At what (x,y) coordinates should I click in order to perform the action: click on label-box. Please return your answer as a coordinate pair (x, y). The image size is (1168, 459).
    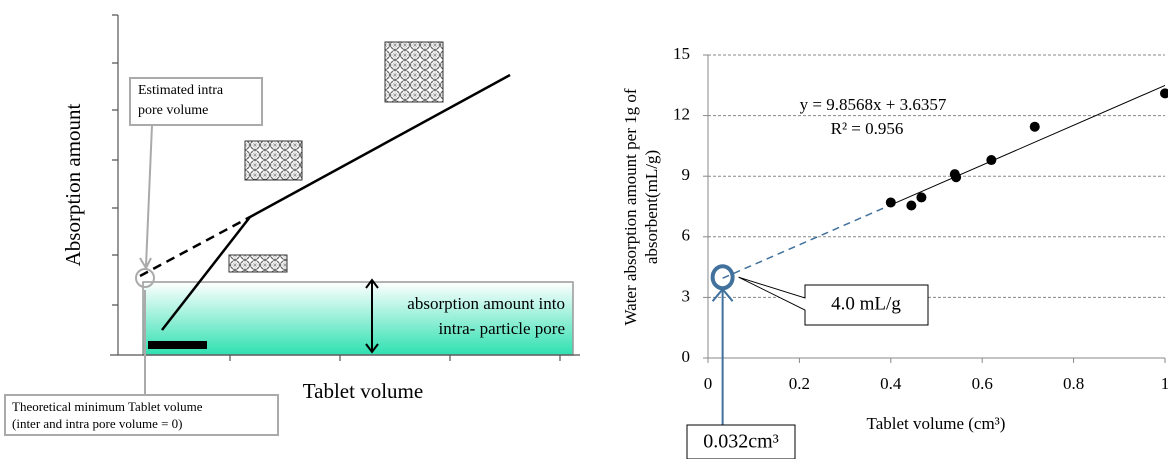
    Looking at the image, I should click on (741, 441).